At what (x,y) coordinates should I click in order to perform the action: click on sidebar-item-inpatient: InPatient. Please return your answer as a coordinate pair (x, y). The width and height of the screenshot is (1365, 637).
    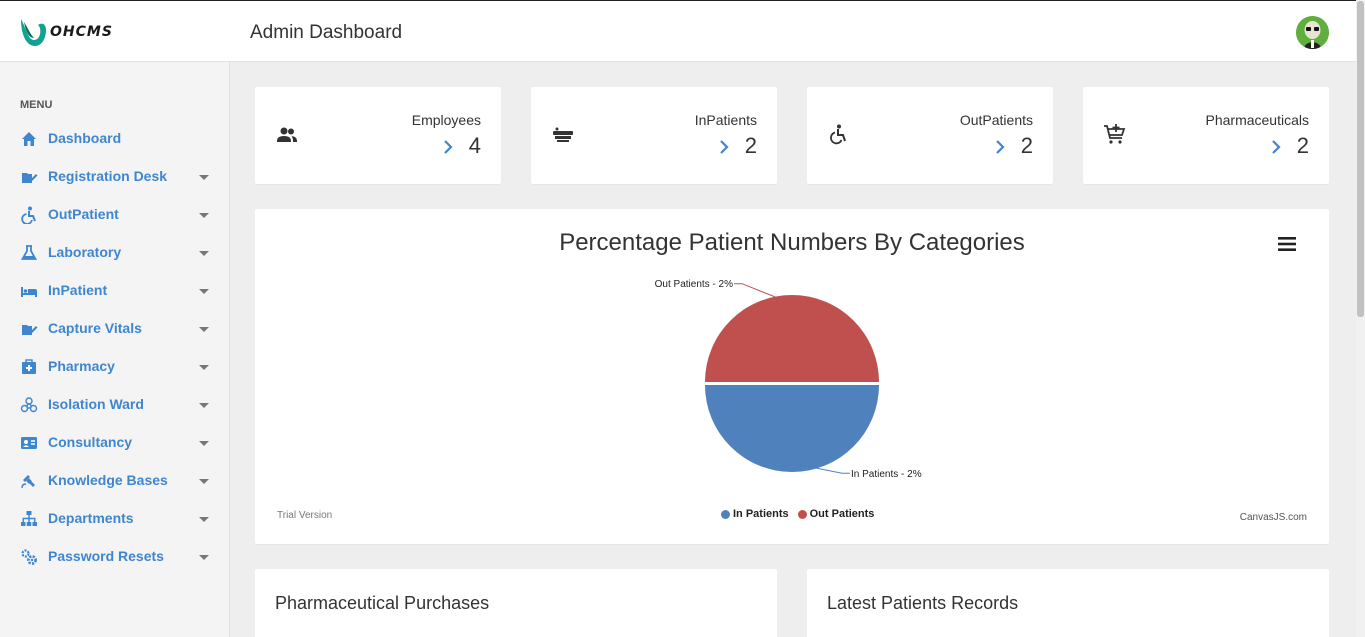
    Looking at the image, I should click on (114, 291).